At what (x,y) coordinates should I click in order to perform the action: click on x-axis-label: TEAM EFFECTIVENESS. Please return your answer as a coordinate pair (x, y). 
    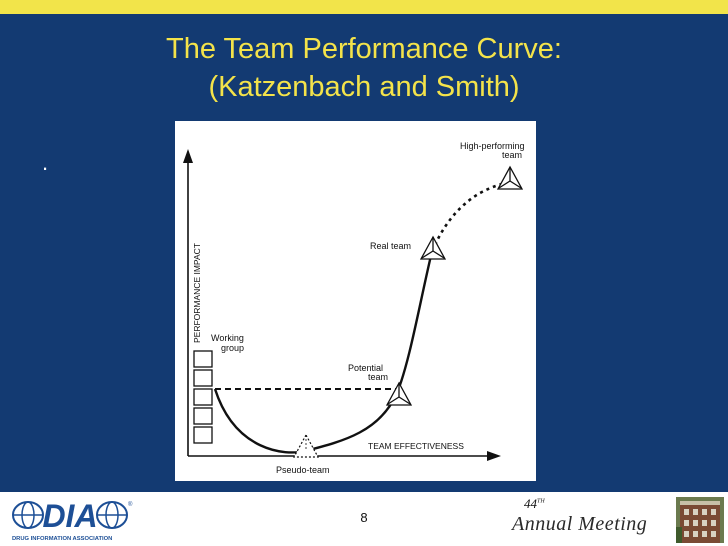
    Looking at the image, I should click on (416, 446).